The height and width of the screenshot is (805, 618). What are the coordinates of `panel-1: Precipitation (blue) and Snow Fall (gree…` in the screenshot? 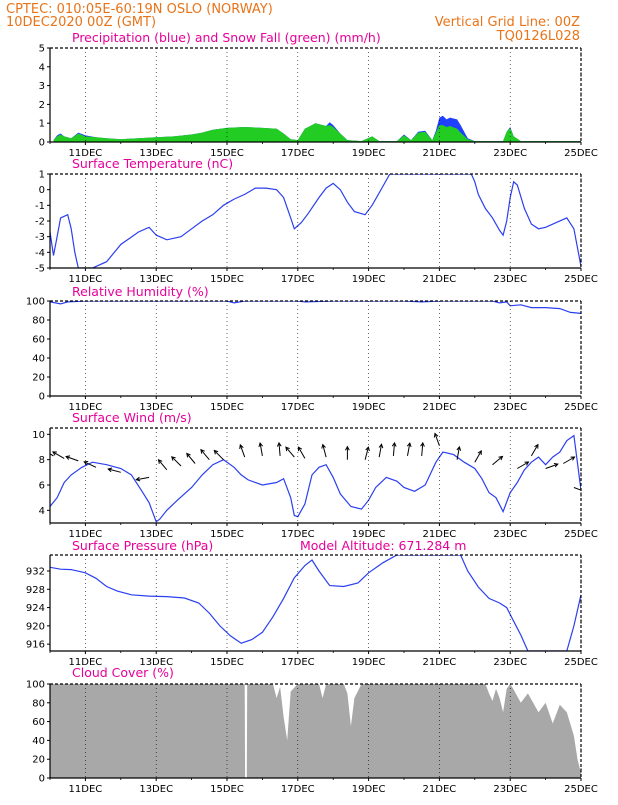 It's located at (318, 94).